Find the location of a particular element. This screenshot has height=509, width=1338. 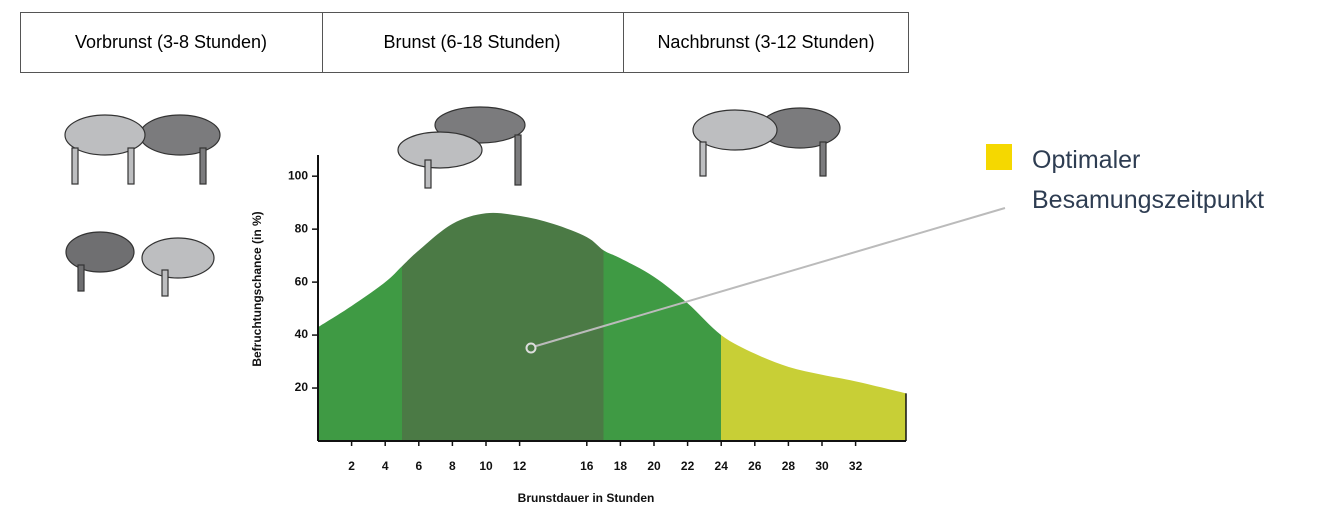

x-tick-label: 24 is located at coordinates (722, 466).